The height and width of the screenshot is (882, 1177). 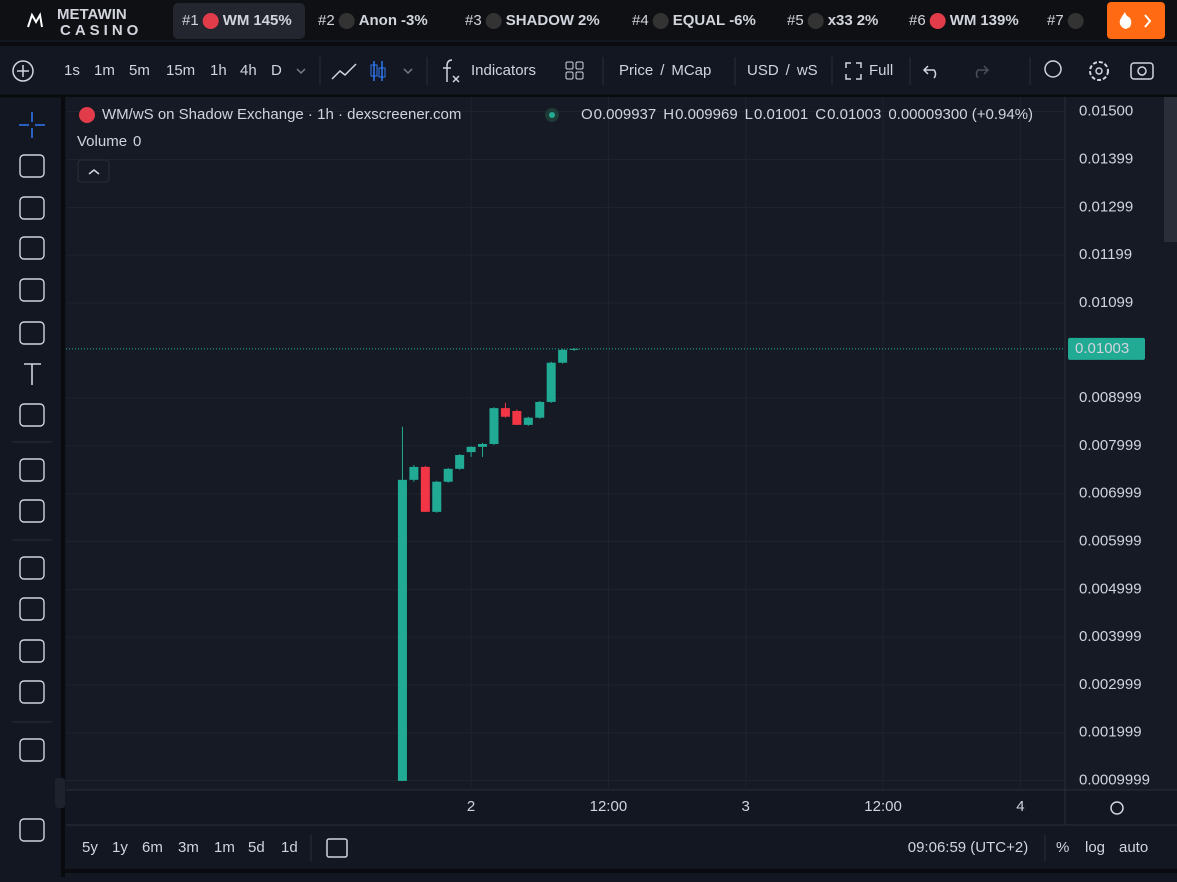 I want to click on price-label-bg, so click(x=1106, y=348).